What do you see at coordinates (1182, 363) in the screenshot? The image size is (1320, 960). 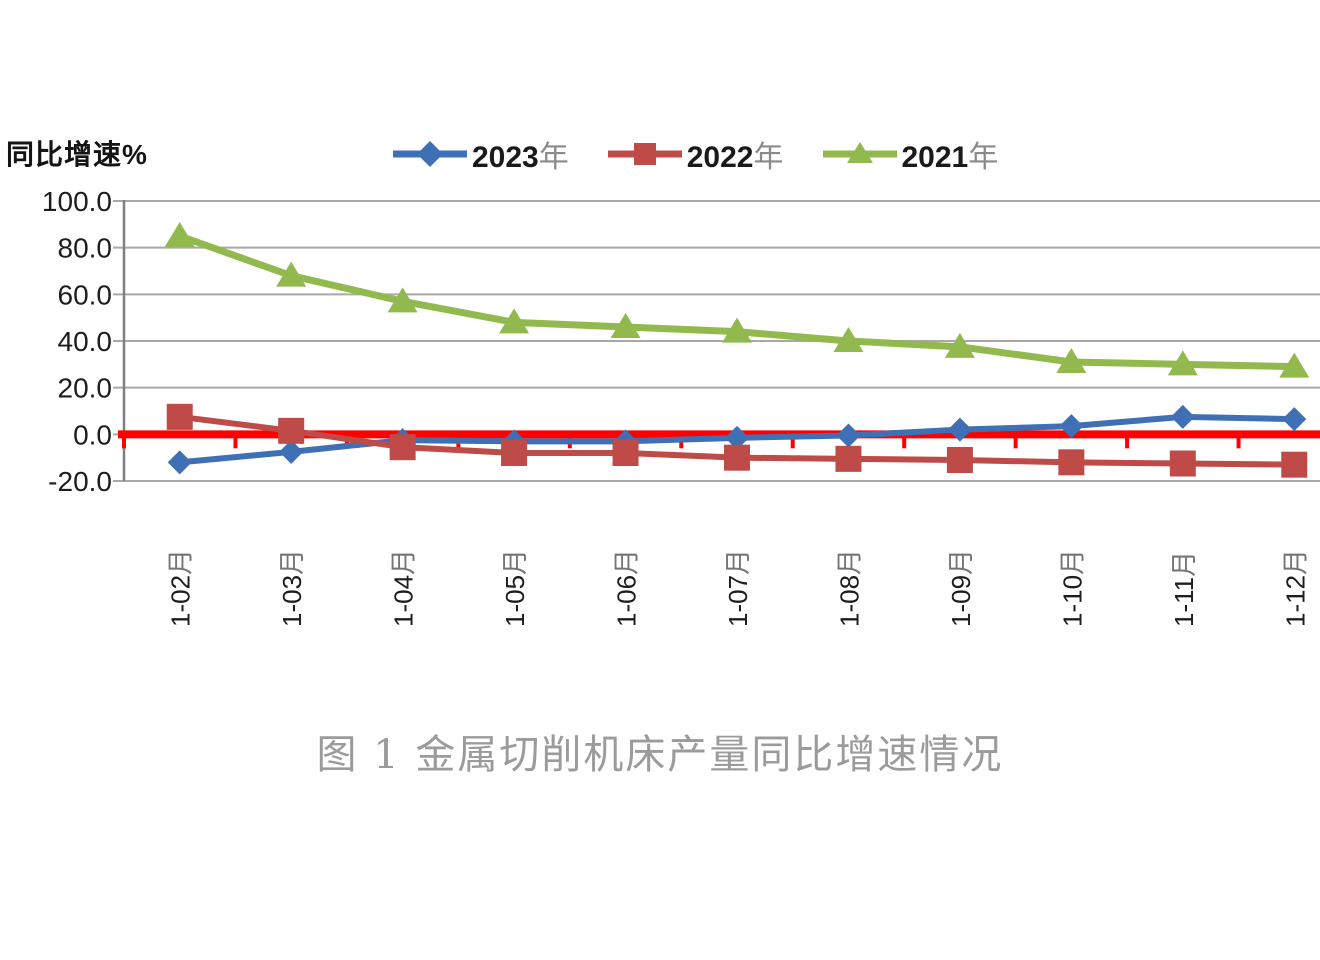 I see `marker-2021年-1-11月` at bounding box center [1182, 363].